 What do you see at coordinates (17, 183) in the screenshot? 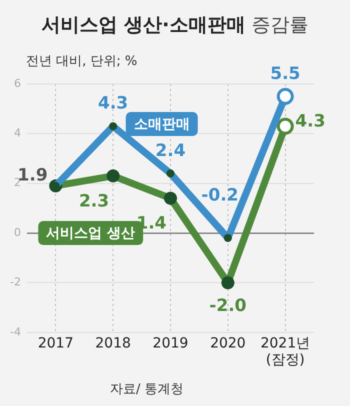
I see `y-tick-label: 2` at bounding box center [17, 183].